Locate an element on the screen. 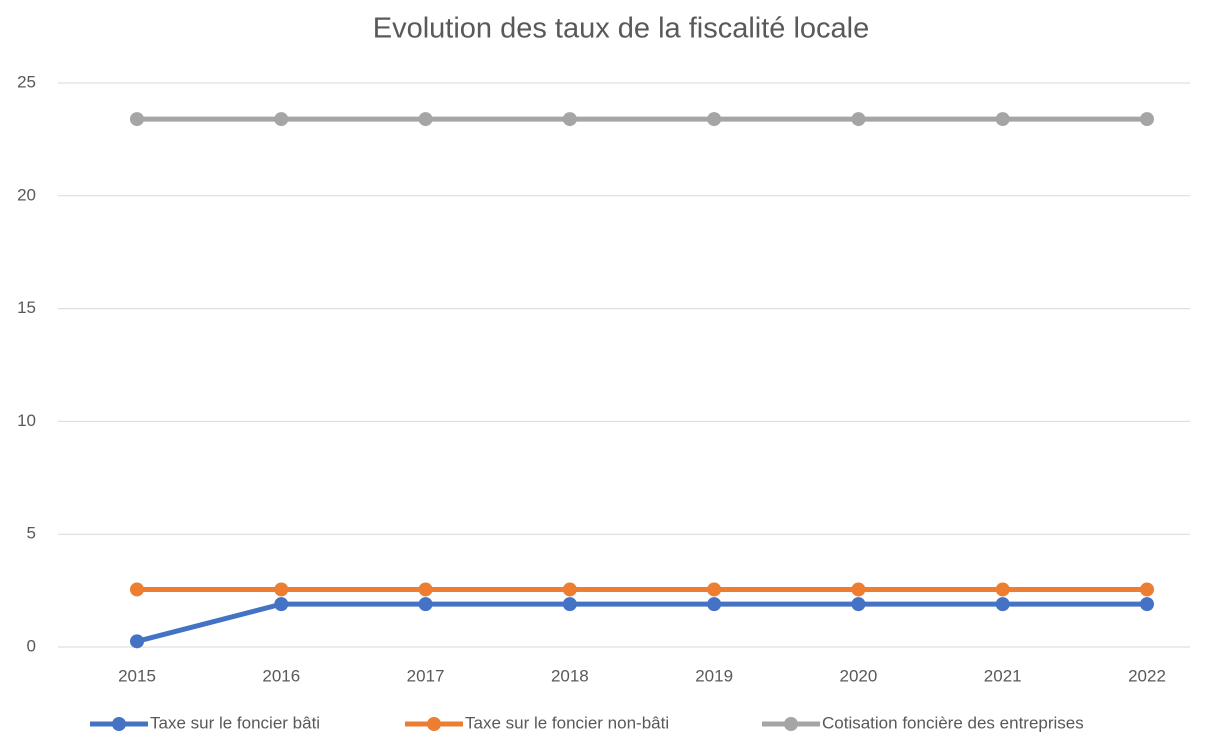  y-tick-label: 5 is located at coordinates (31, 533).